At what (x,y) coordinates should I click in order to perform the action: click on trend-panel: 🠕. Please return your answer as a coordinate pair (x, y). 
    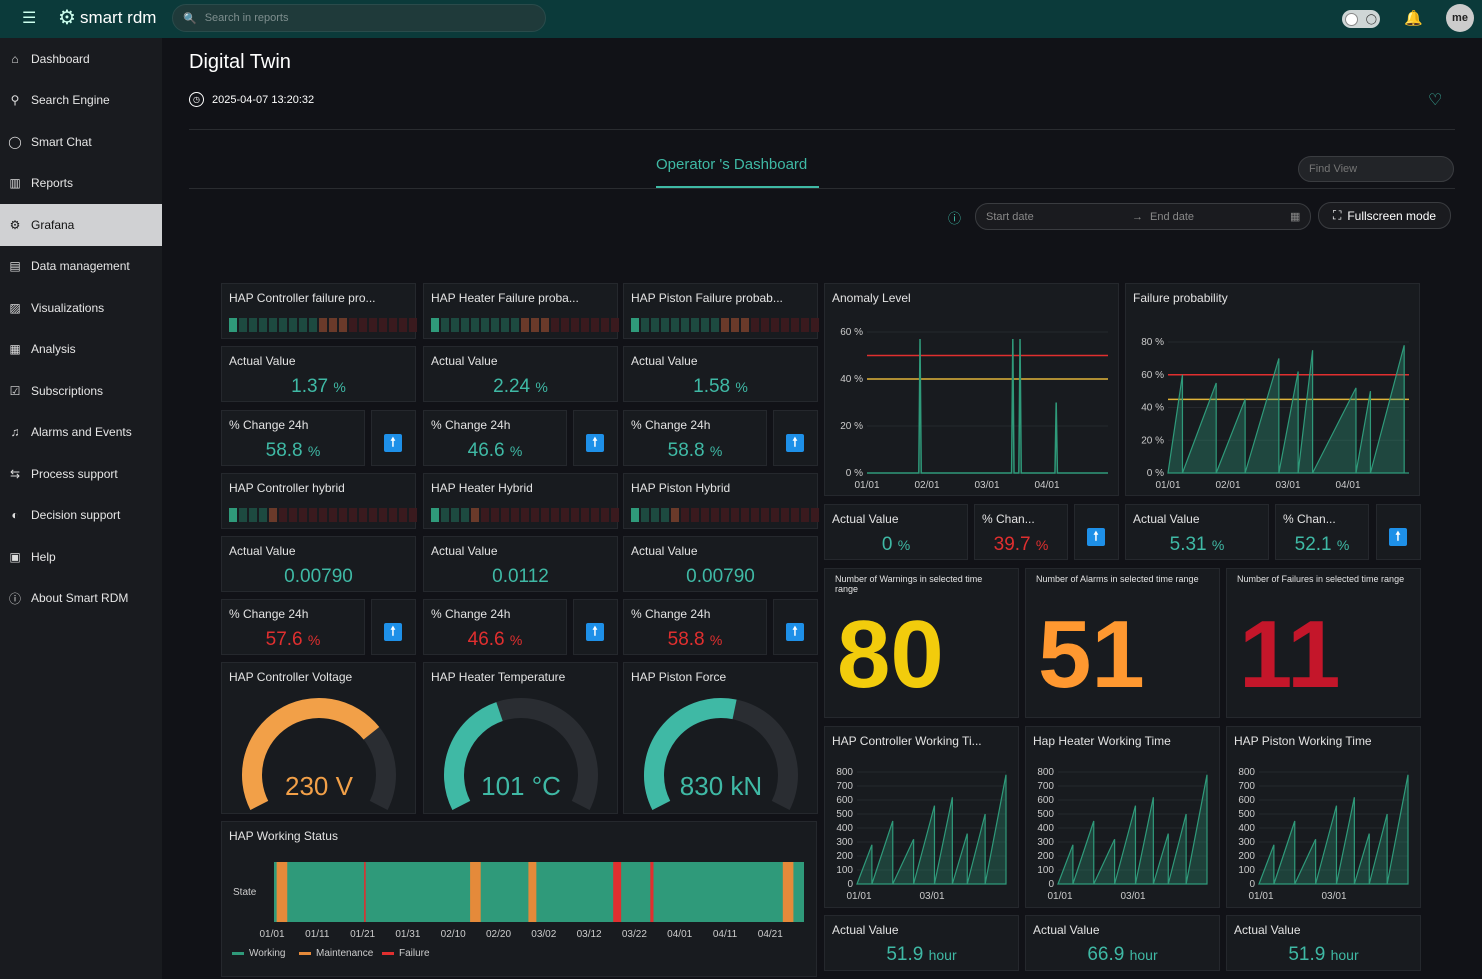
    Looking at the image, I should click on (393, 627).